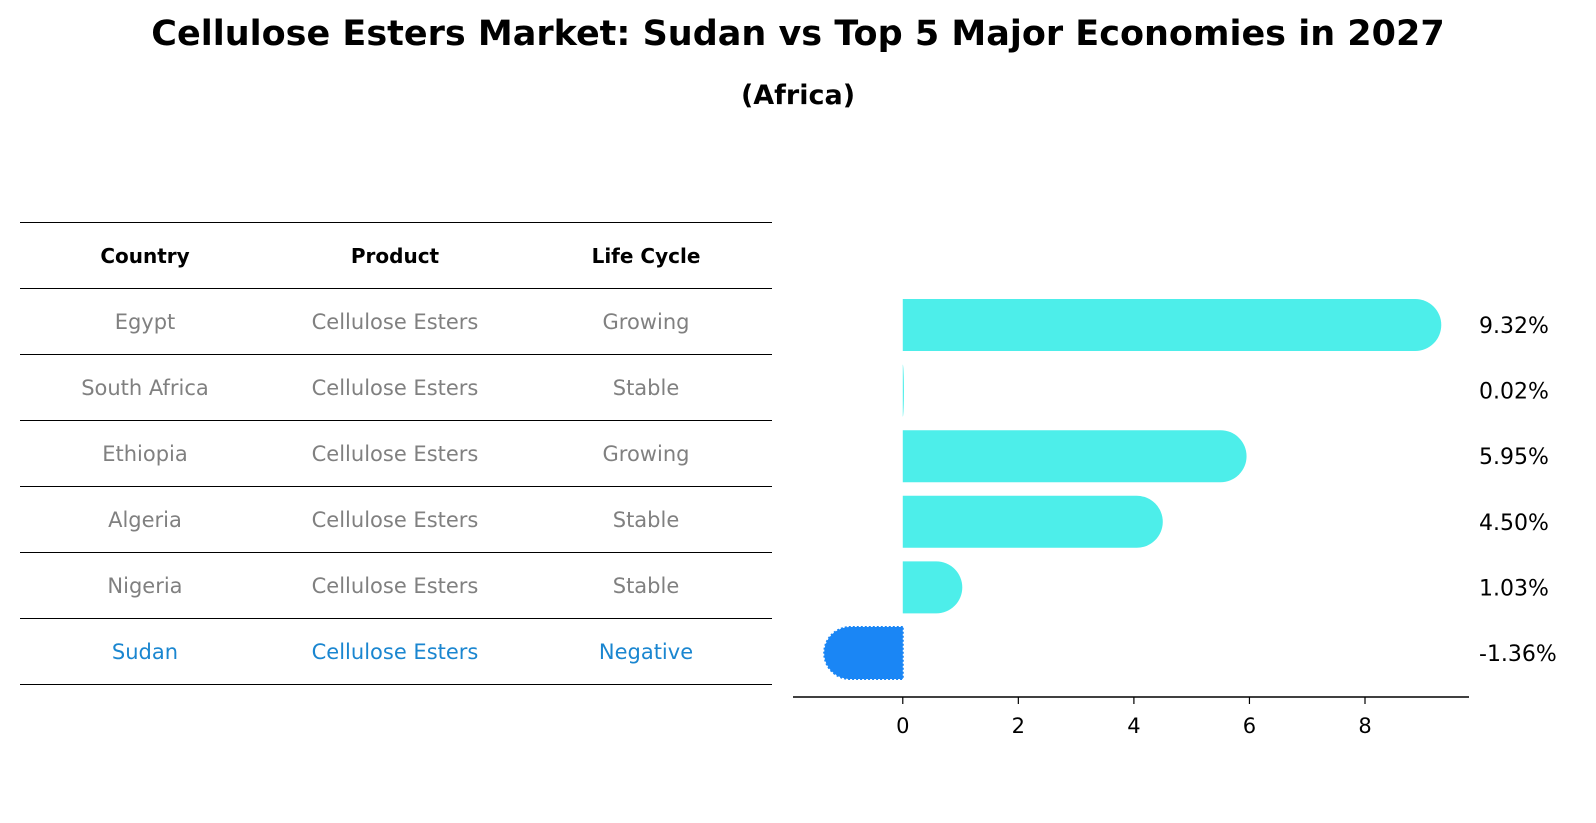 The width and height of the screenshot is (1596, 823). I want to click on header-product: Product, so click(395, 255).